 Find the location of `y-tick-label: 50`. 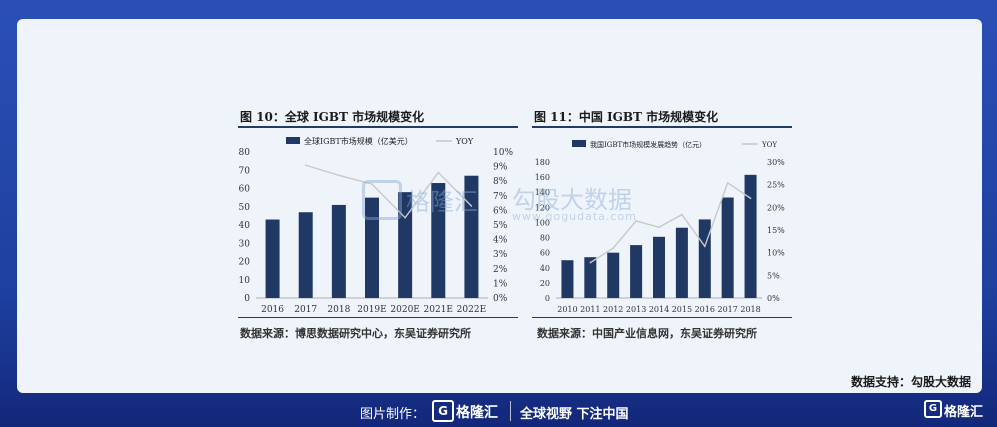

y-tick-label: 50 is located at coordinates (245, 208).